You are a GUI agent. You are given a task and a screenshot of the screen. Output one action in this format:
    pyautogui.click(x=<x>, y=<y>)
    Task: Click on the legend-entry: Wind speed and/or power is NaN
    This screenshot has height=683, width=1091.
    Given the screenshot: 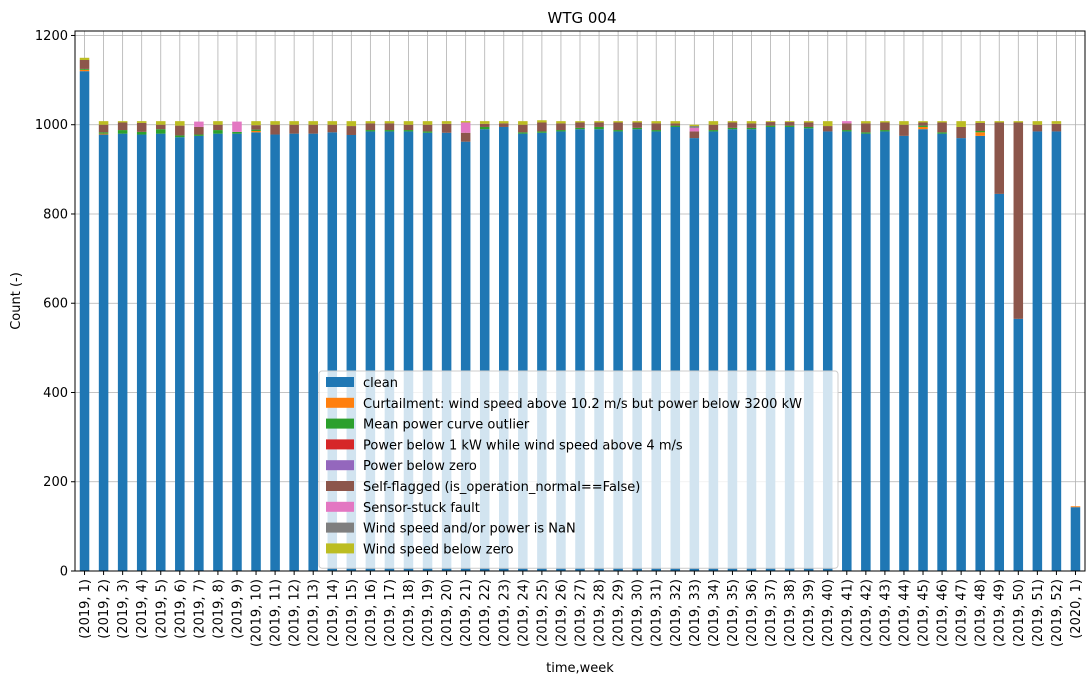 What is the action you would take?
    pyautogui.click(x=469, y=529)
    